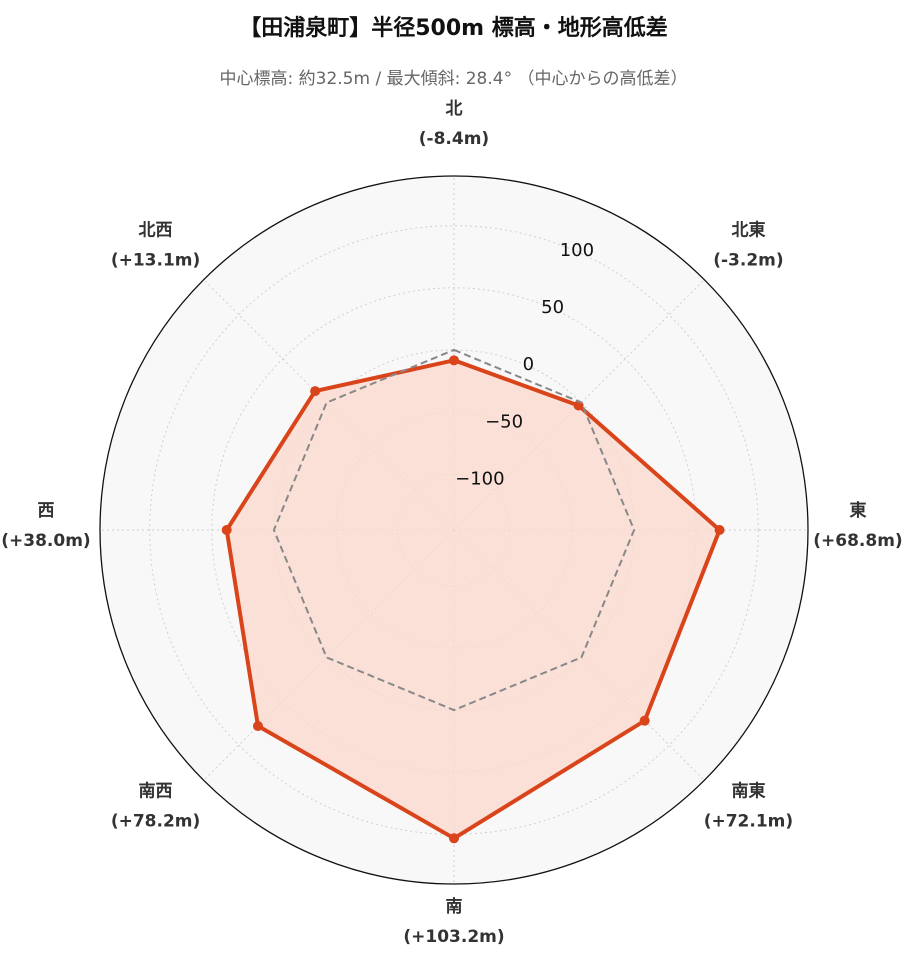 The height and width of the screenshot is (962, 907). What do you see at coordinates (748, 821) in the screenshot?
I see `direction-delta: (+72.1m)` at bounding box center [748, 821].